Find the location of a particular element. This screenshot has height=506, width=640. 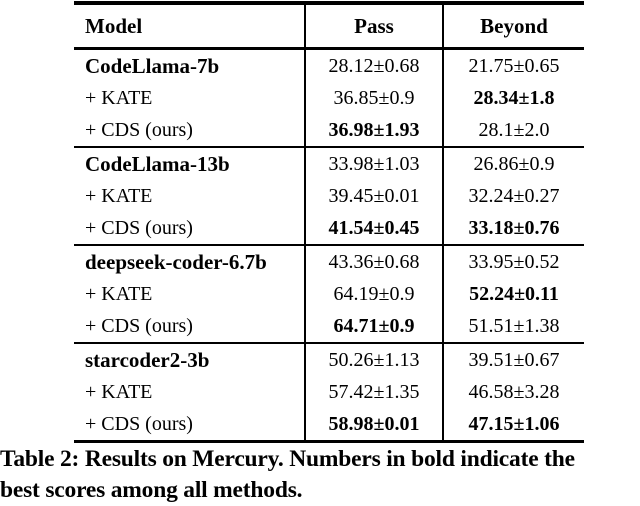

table-row: + CDS (ours) 58.98±0.01 47.15±1.06 is located at coordinates (329, 425).